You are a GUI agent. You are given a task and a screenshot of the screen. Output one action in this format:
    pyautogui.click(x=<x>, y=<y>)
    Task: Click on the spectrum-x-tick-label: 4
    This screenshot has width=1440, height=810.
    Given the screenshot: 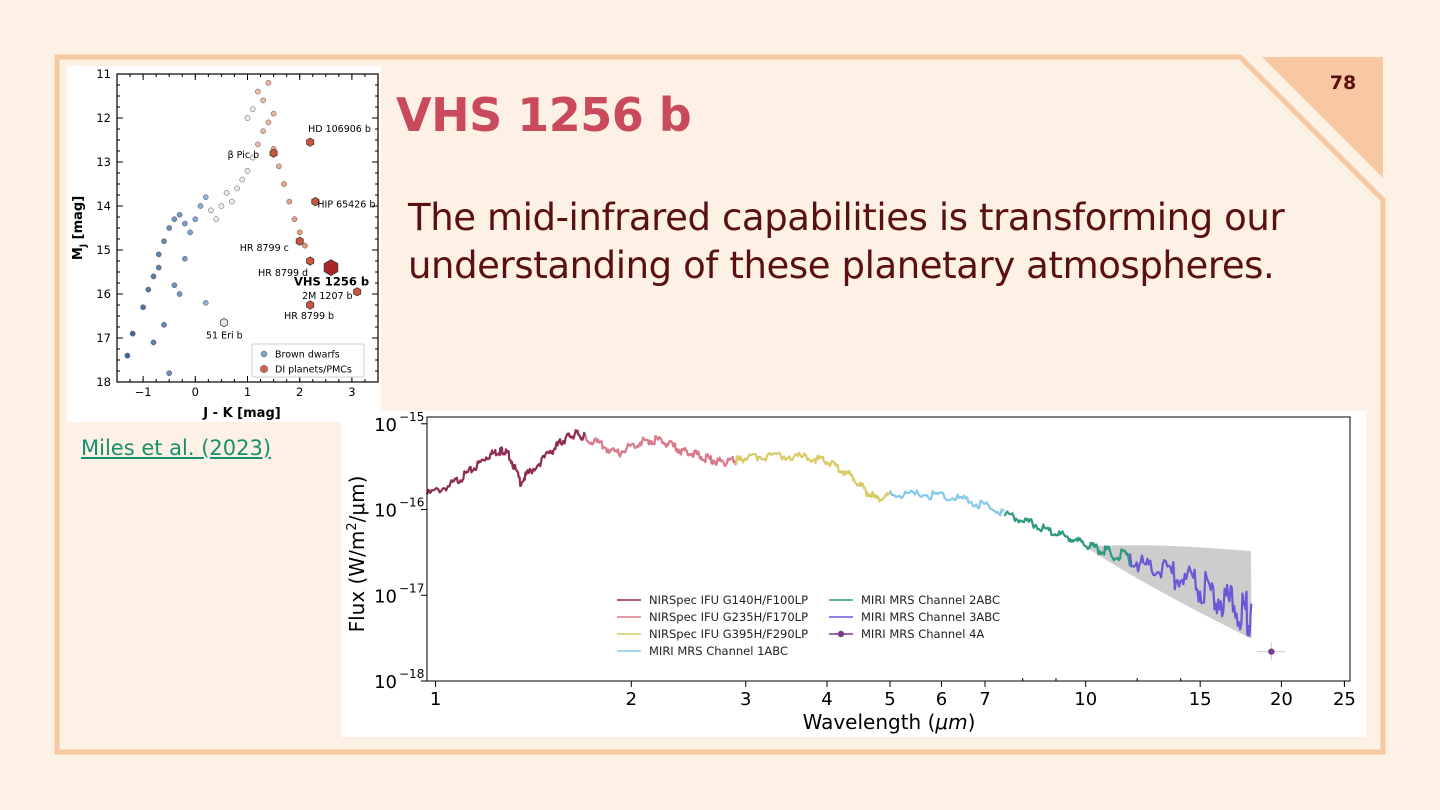 What is the action you would take?
    pyautogui.click(x=826, y=699)
    